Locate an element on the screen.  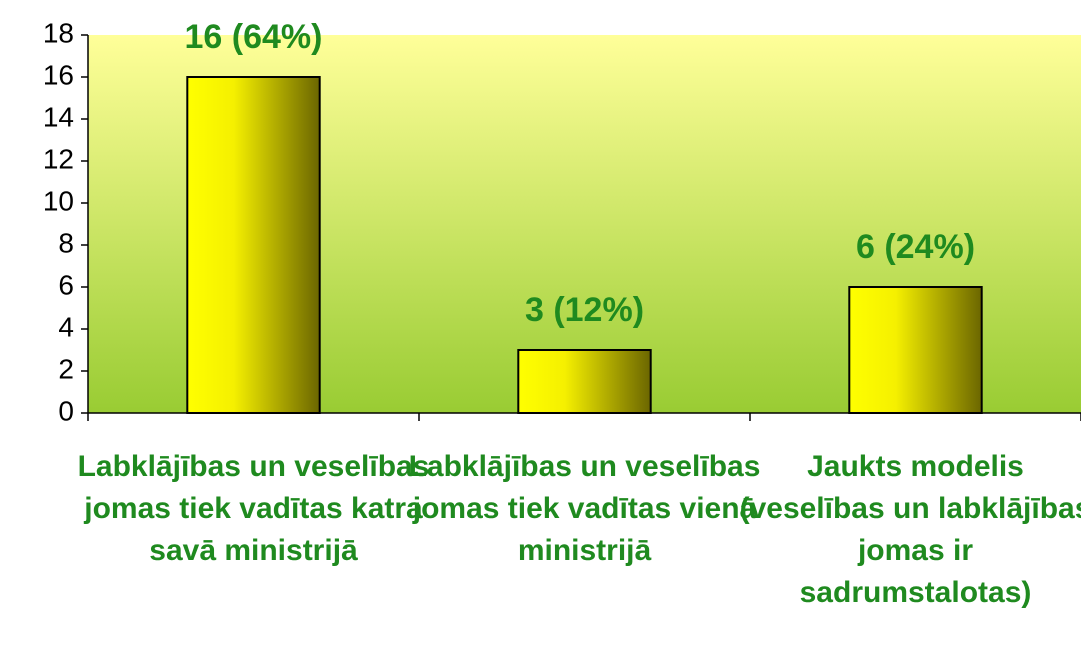
y-tick-label: 12 is located at coordinates (58, 158).